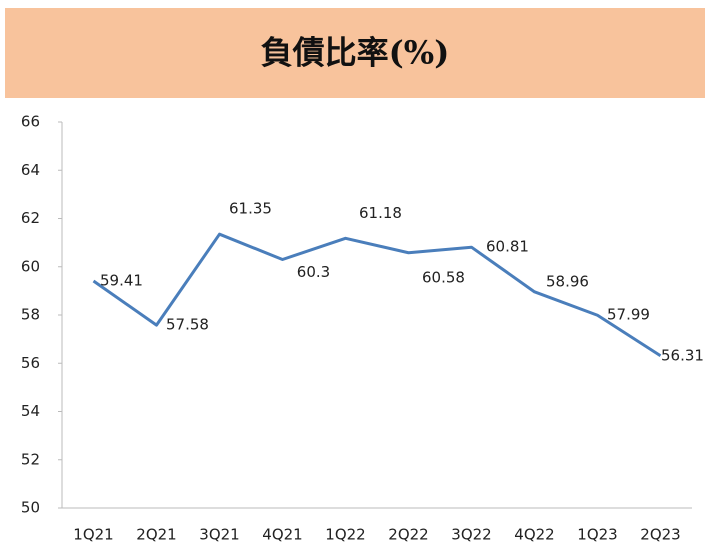  I want to click on data-label: 58.96, so click(567, 281).